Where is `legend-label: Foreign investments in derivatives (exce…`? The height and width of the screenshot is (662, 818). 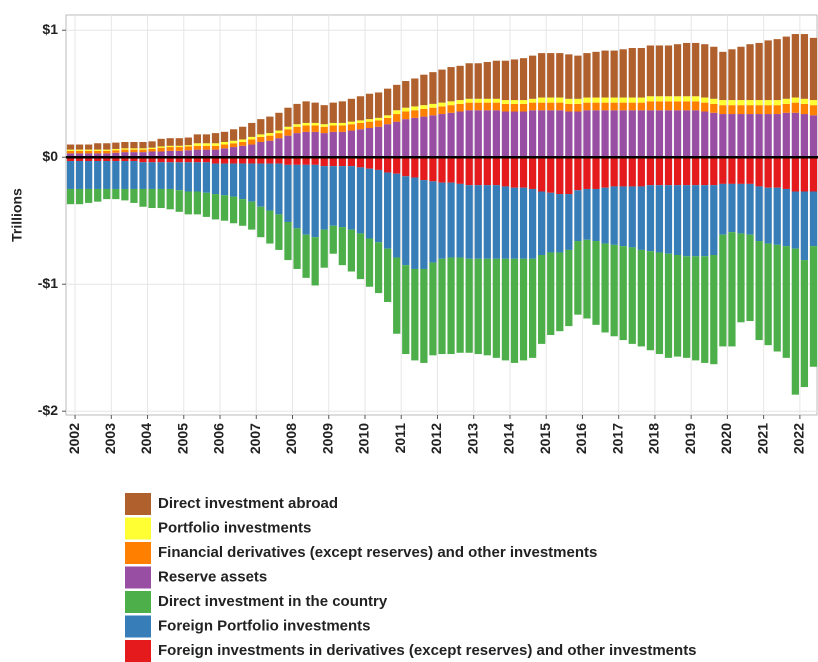 legend-label: Foreign investments in derivatives (exce… is located at coordinates (427, 650).